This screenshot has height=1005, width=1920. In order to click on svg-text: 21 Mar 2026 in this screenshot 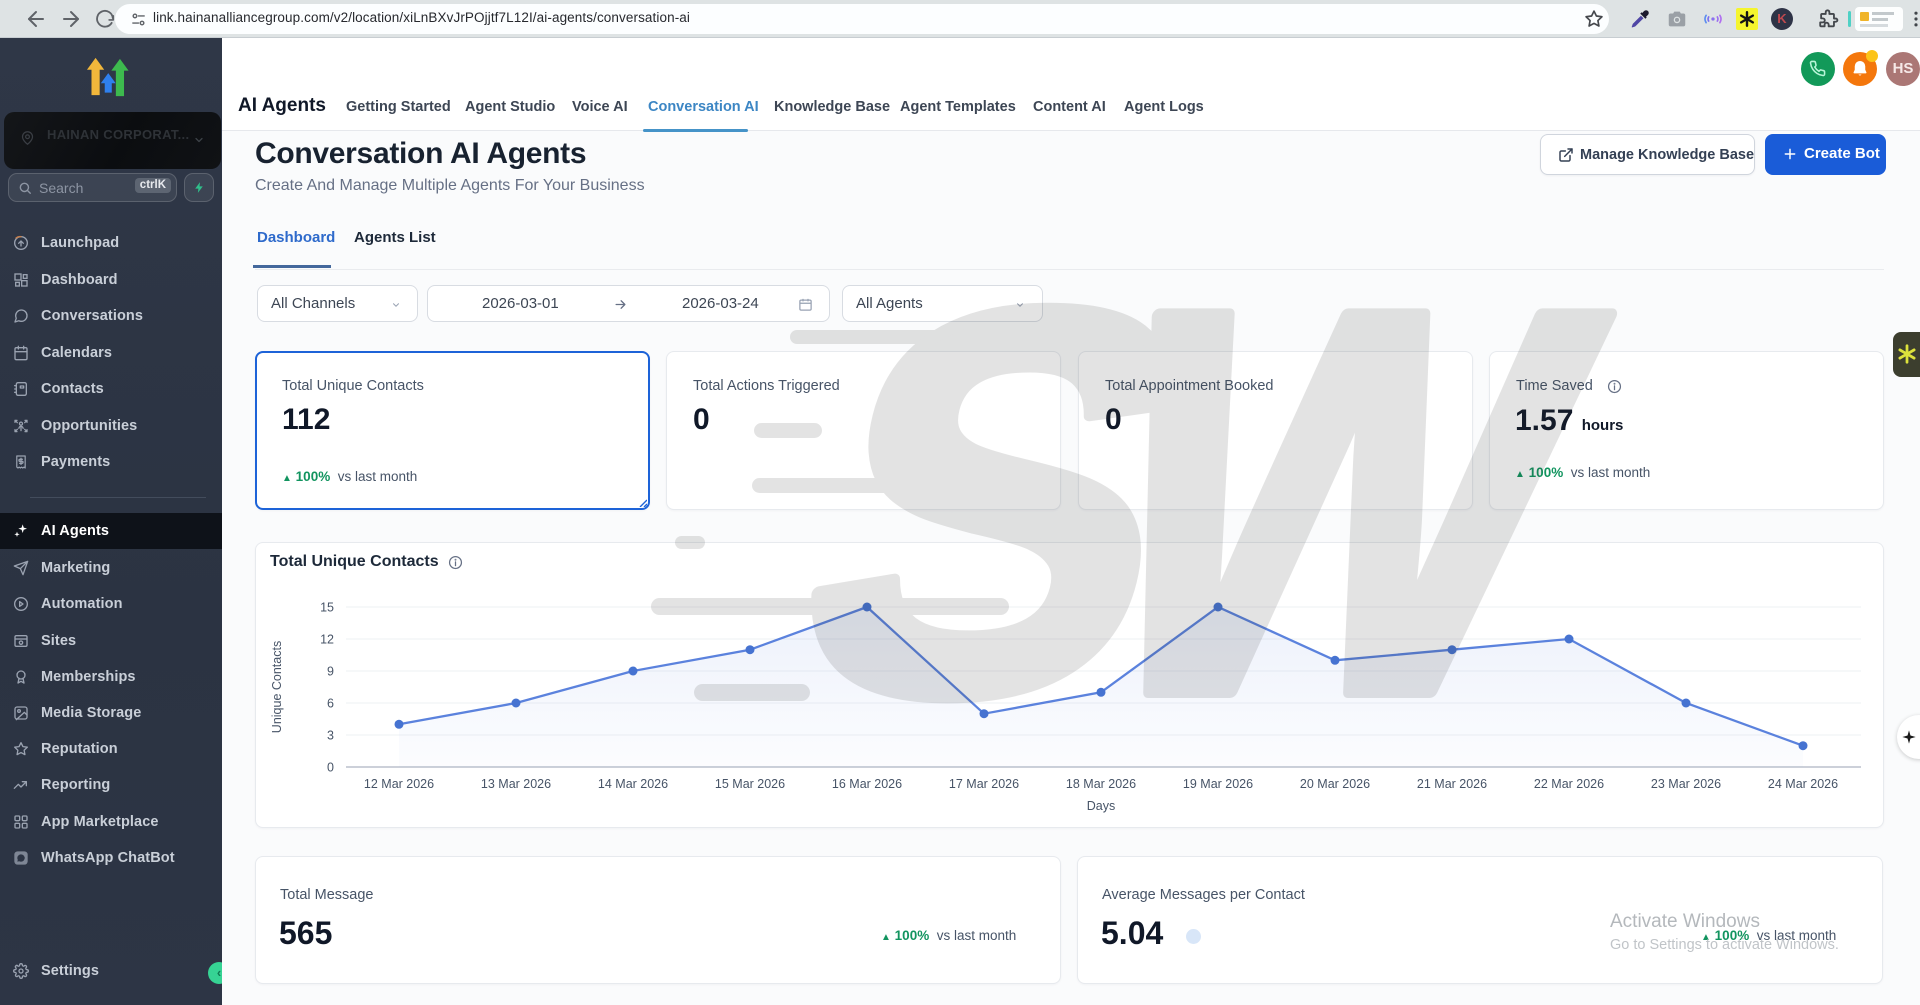, I will do `click(1452, 784)`.